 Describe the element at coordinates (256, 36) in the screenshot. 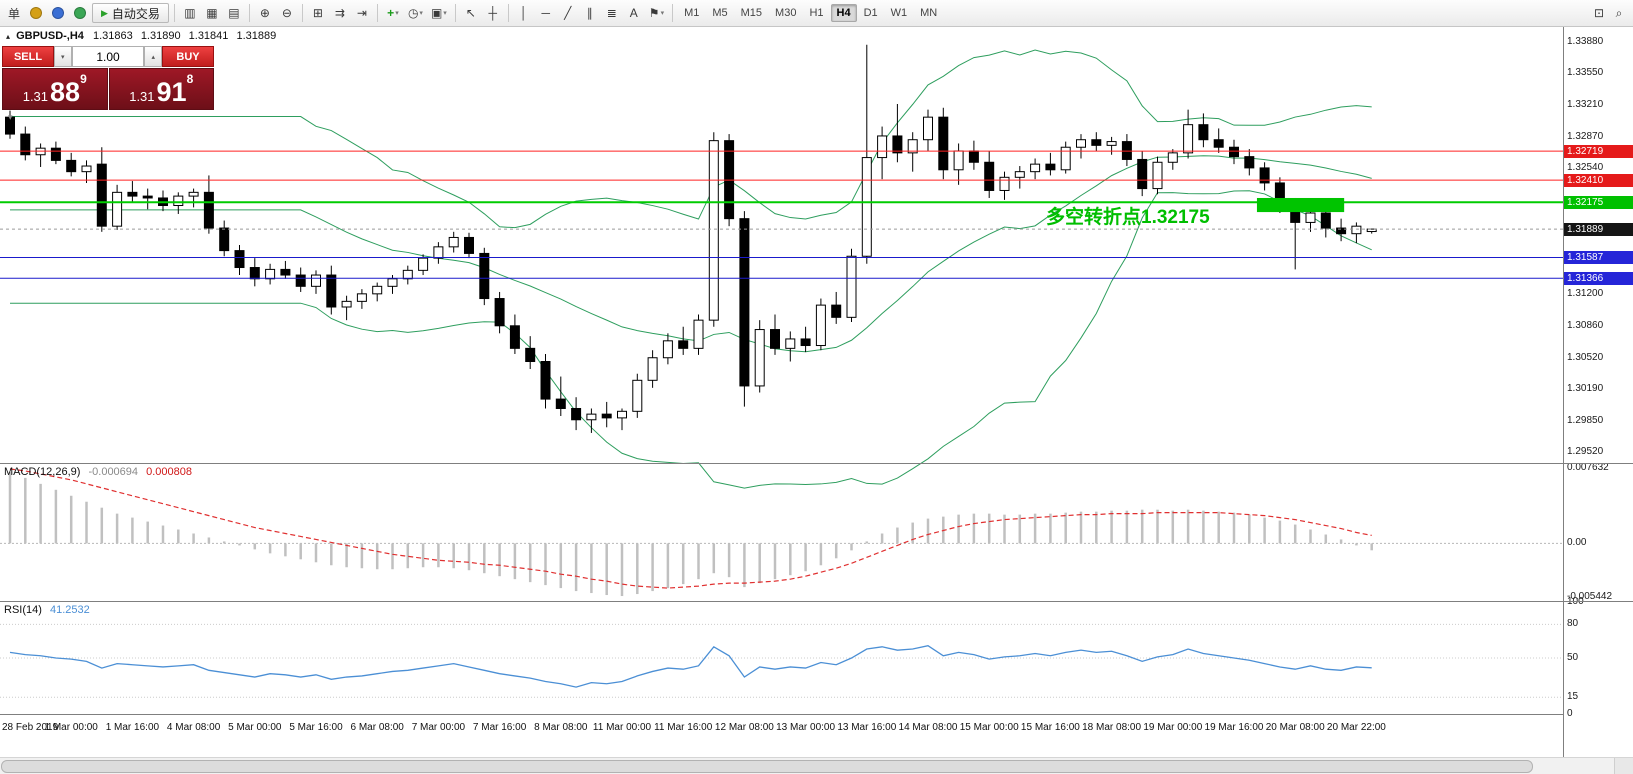

I see `ohlc-close: 1.31889` at that location.